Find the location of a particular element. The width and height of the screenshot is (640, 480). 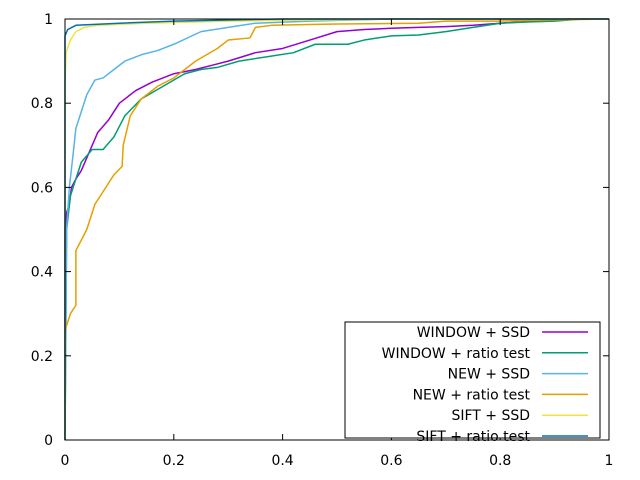

y-tick-label-4: 0.8 is located at coordinates (42, 104).